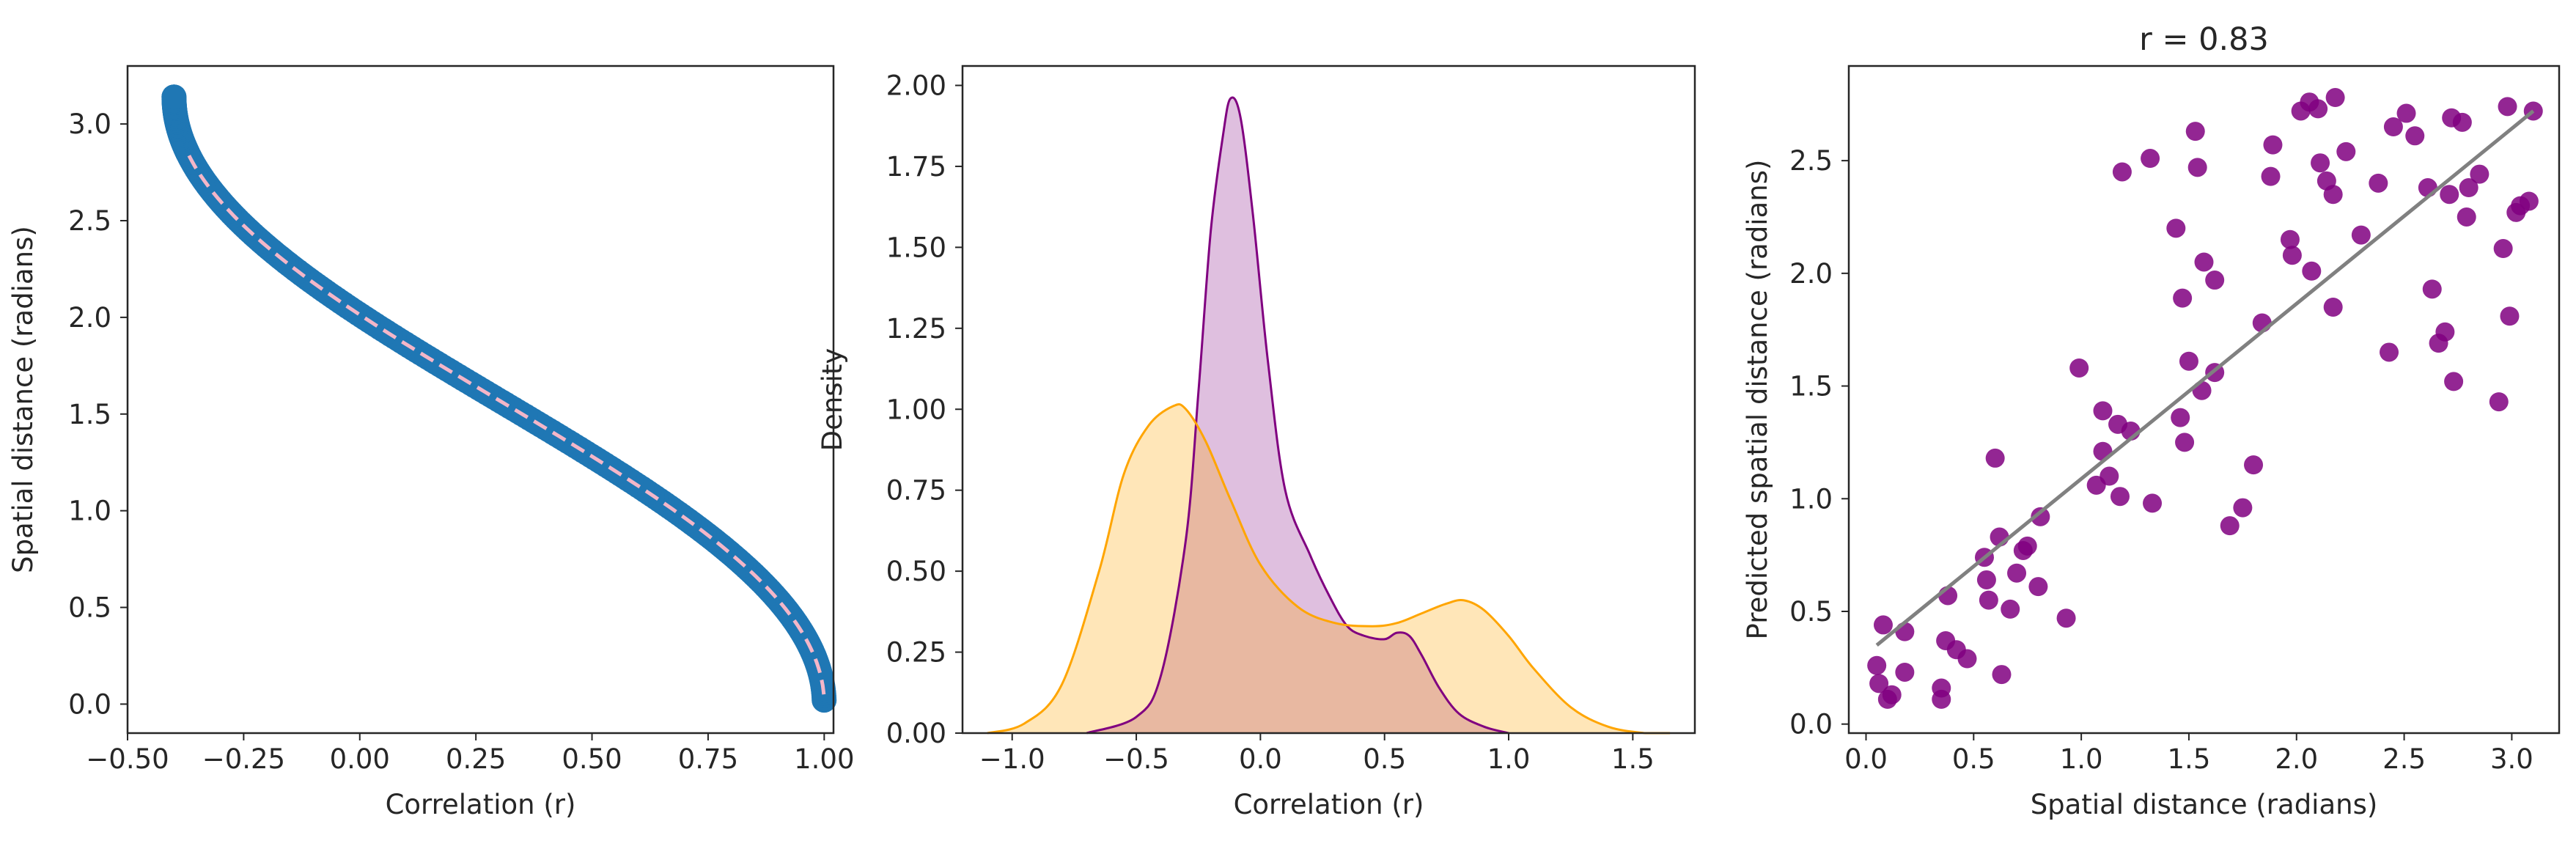 Image resolution: width=2576 pixels, height=846 pixels. Describe the element at coordinates (824, 759) in the screenshot. I see `x-tick-label: 1.00` at that location.